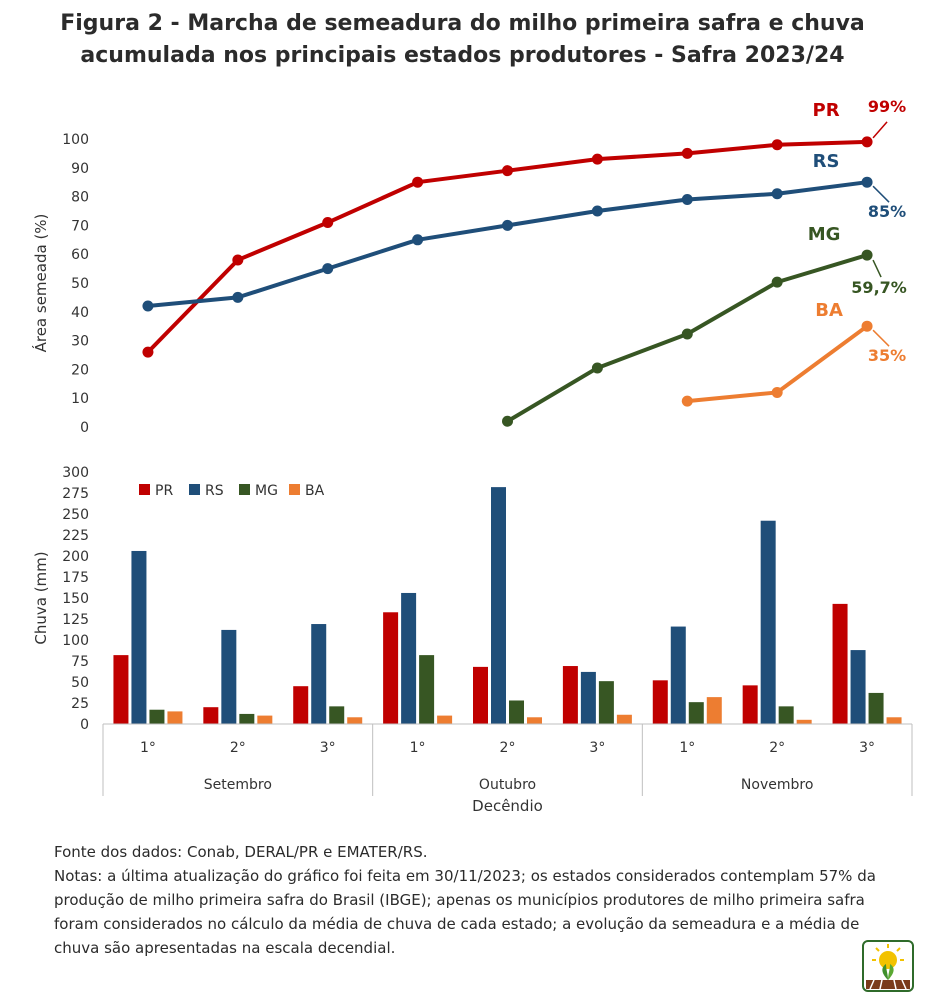  Describe the element at coordinates (315, 491) in the screenshot. I see `legend-label-ba: BA` at that location.